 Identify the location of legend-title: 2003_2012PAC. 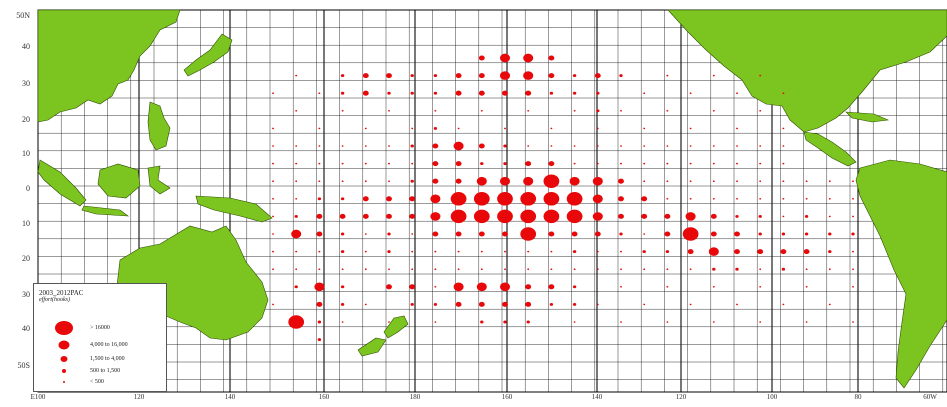
(61, 293).